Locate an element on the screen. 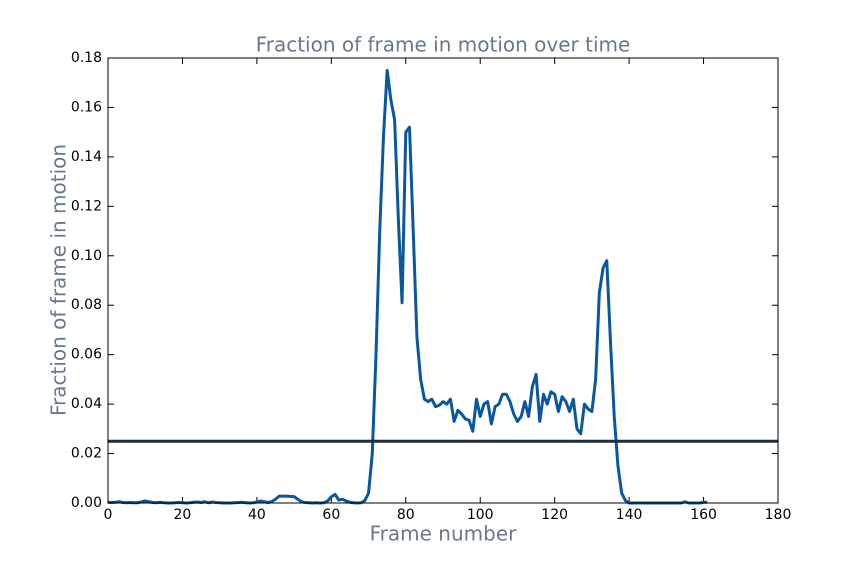 Image resolution: width=864 pixels, height=580 pixels. y-tick-label: 0.08 is located at coordinates (86, 305).